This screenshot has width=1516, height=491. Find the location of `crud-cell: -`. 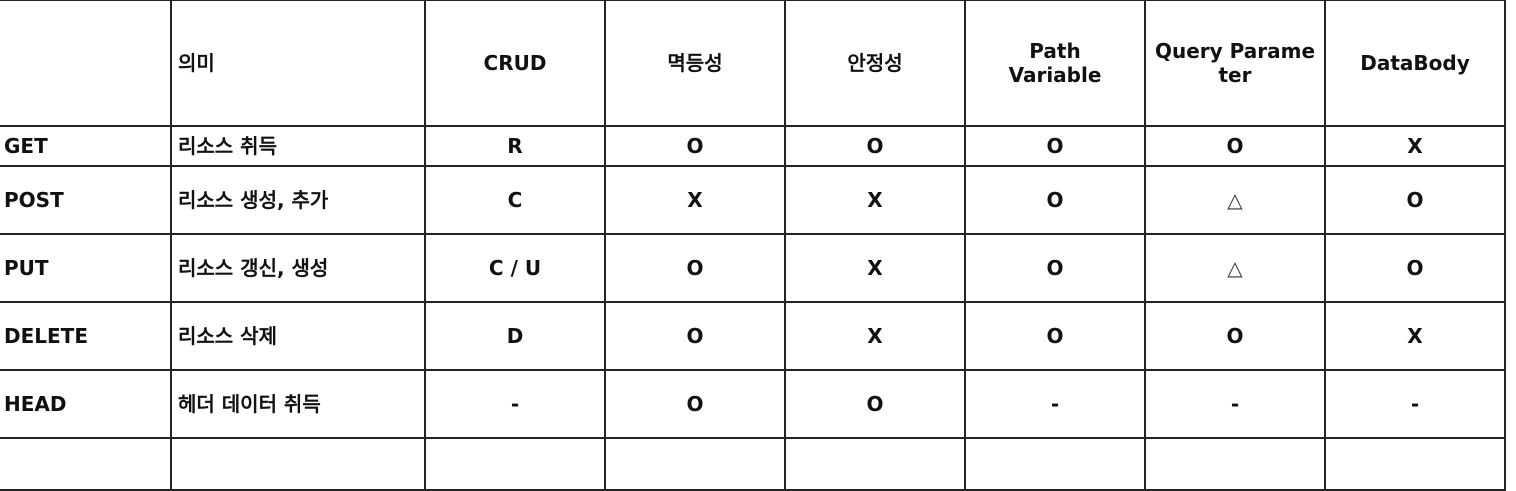

crud-cell: - is located at coordinates (515, 404).